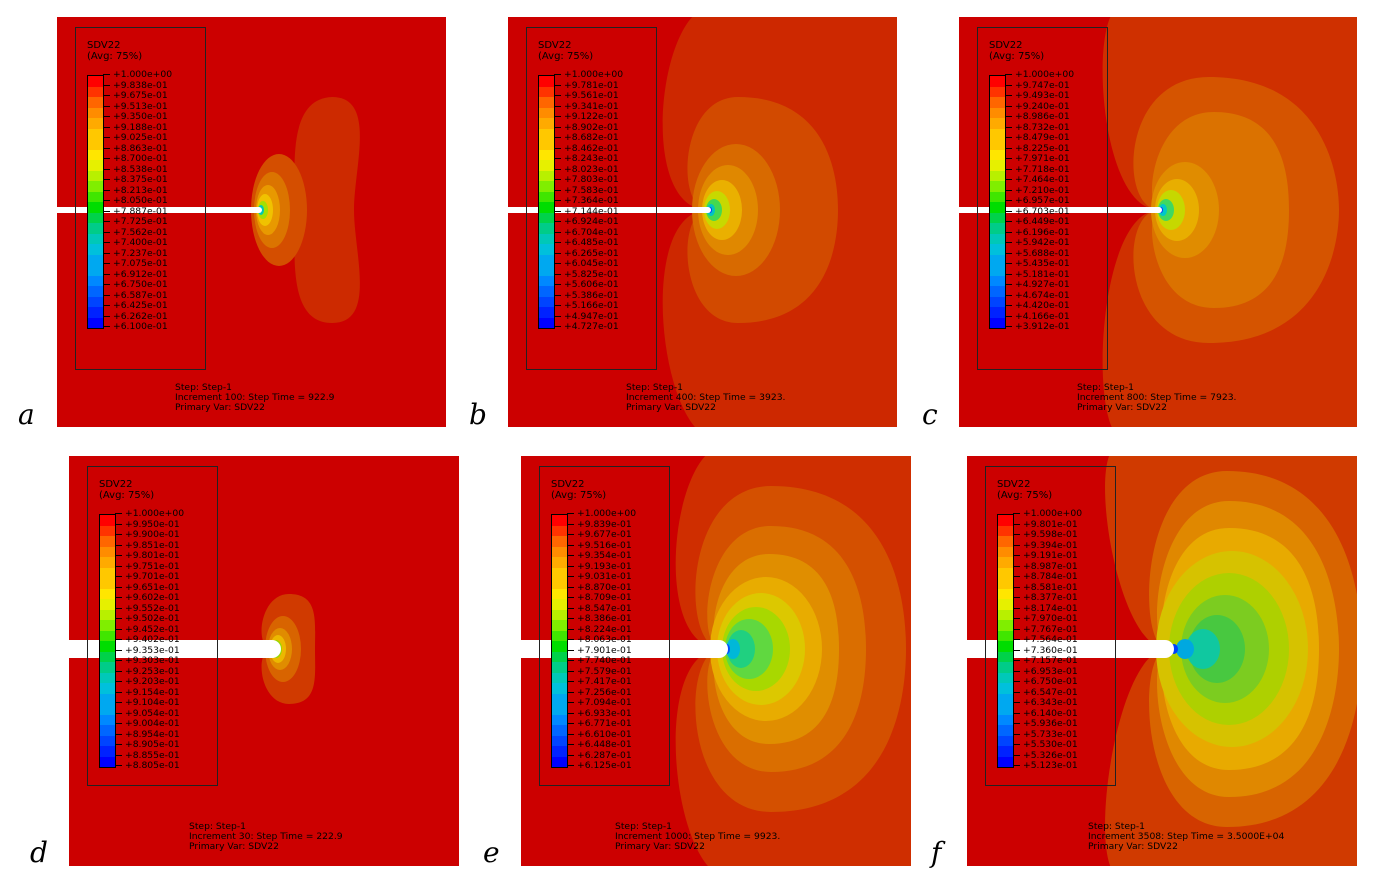  What do you see at coordinates (586, 211) in the screenshot?
I see `legend-tick-label: +7.144e-01` at bounding box center [586, 211].